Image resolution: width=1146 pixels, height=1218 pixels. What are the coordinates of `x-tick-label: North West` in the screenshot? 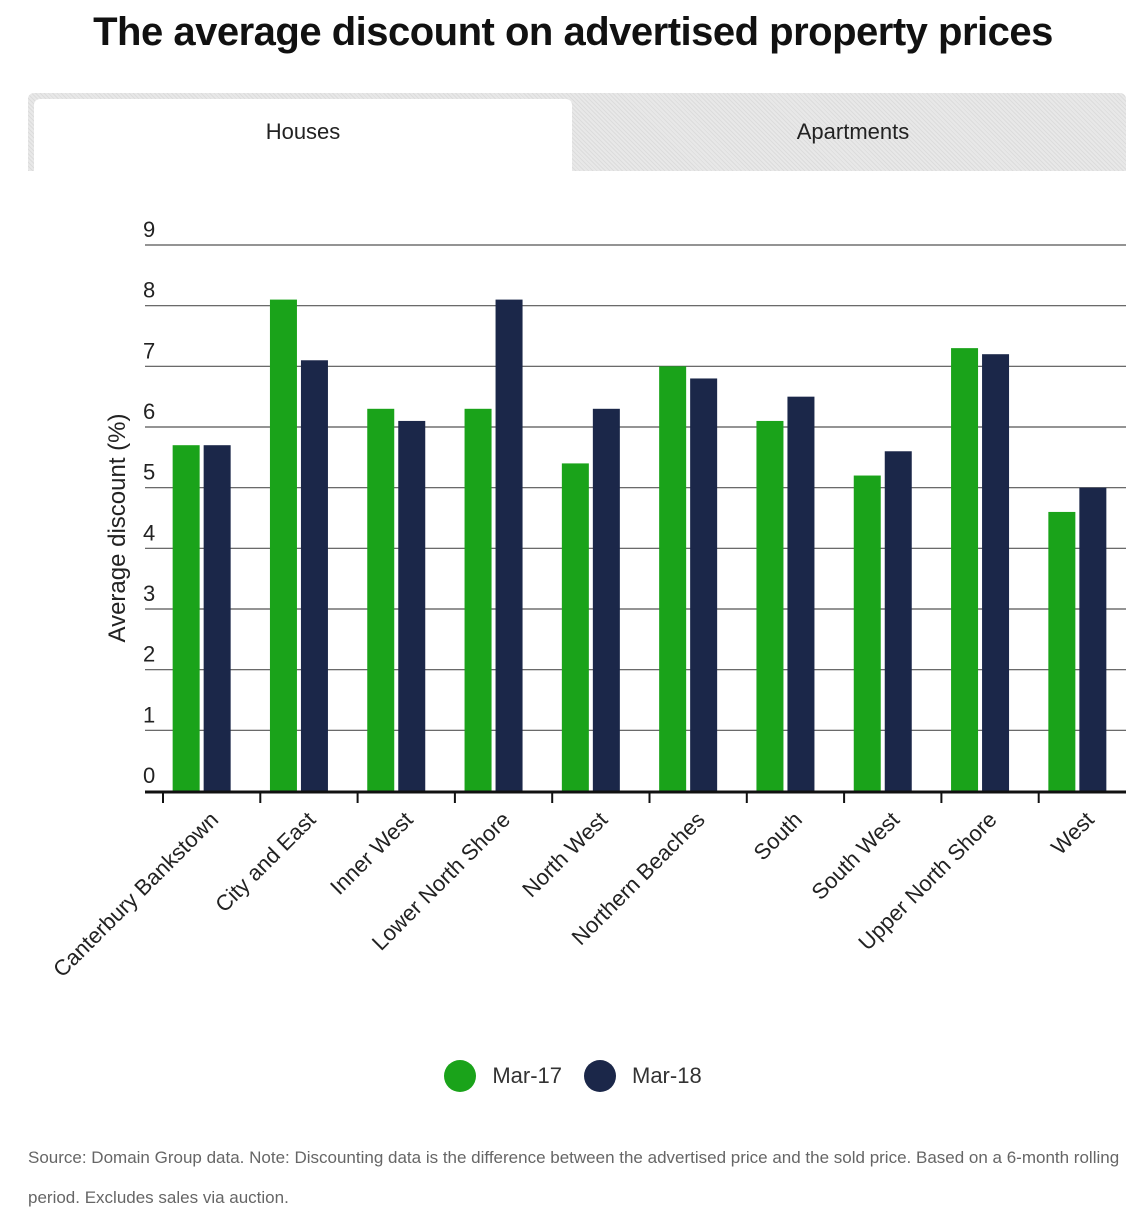 It's located at (564, 854).